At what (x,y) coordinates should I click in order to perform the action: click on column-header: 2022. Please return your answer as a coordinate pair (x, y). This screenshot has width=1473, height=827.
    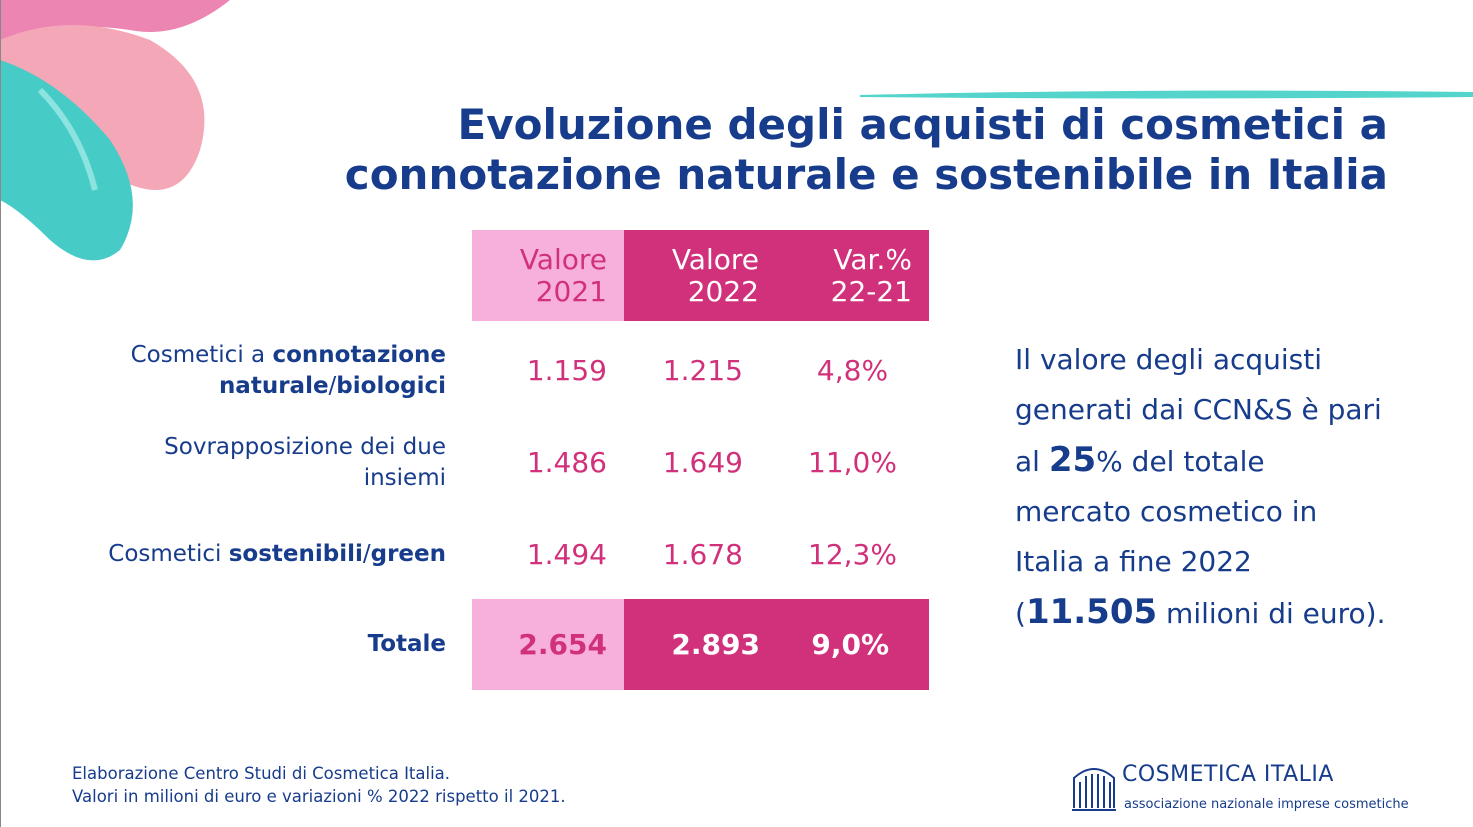
    Looking at the image, I should click on (723, 291).